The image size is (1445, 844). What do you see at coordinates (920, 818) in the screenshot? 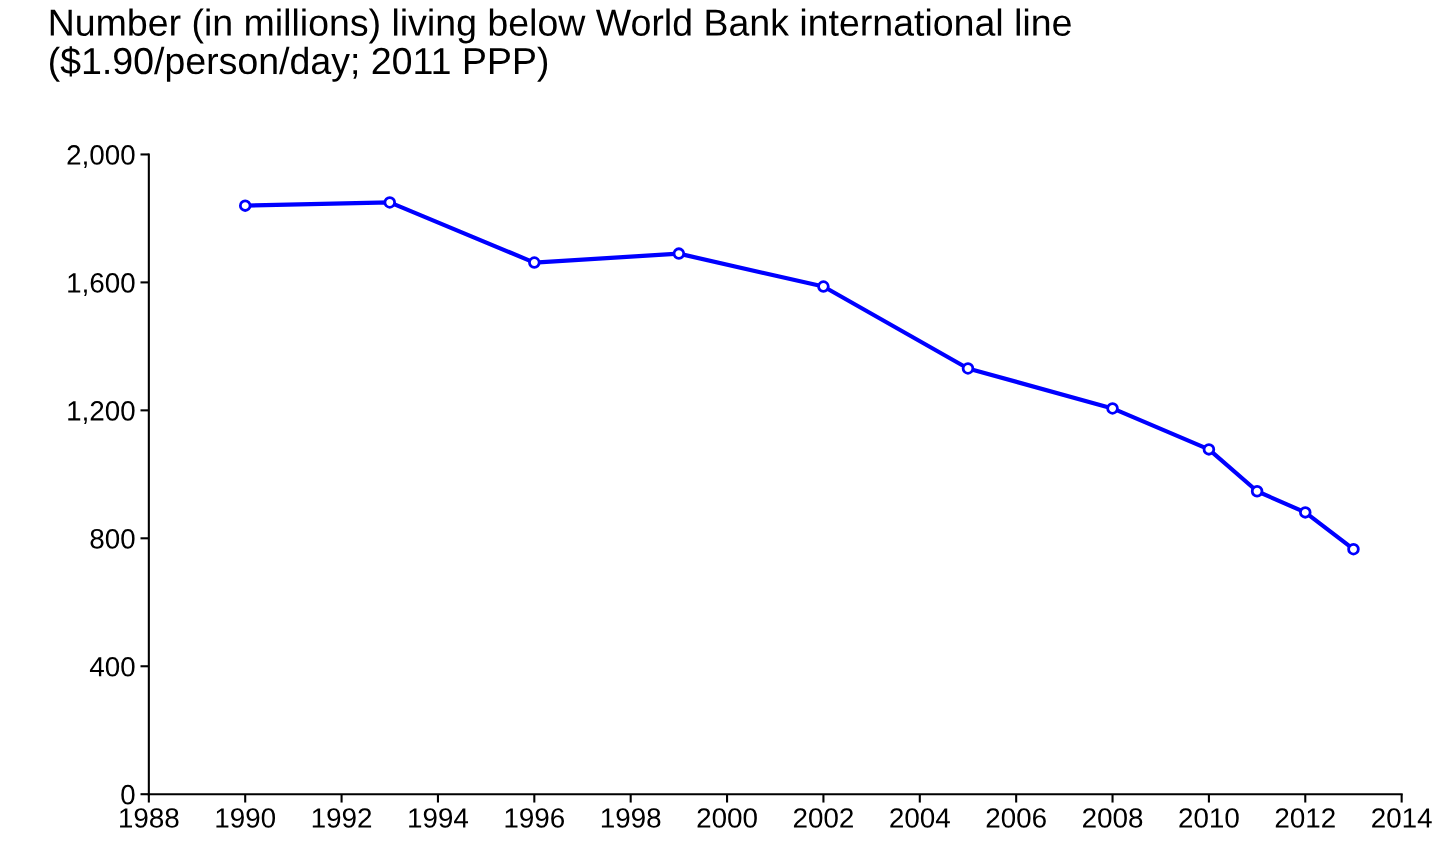
I see `x-tick-label: 2004` at bounding box center [920, 818].